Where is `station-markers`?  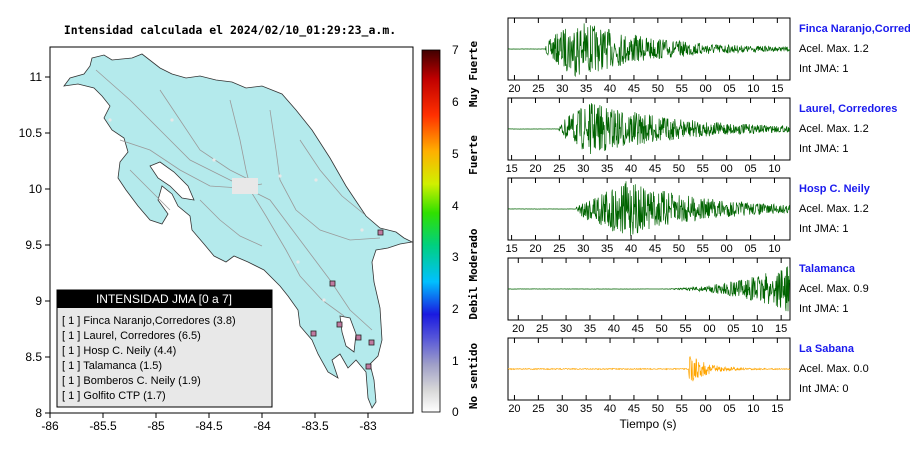 station-markers is located at coordinates (347, 299).